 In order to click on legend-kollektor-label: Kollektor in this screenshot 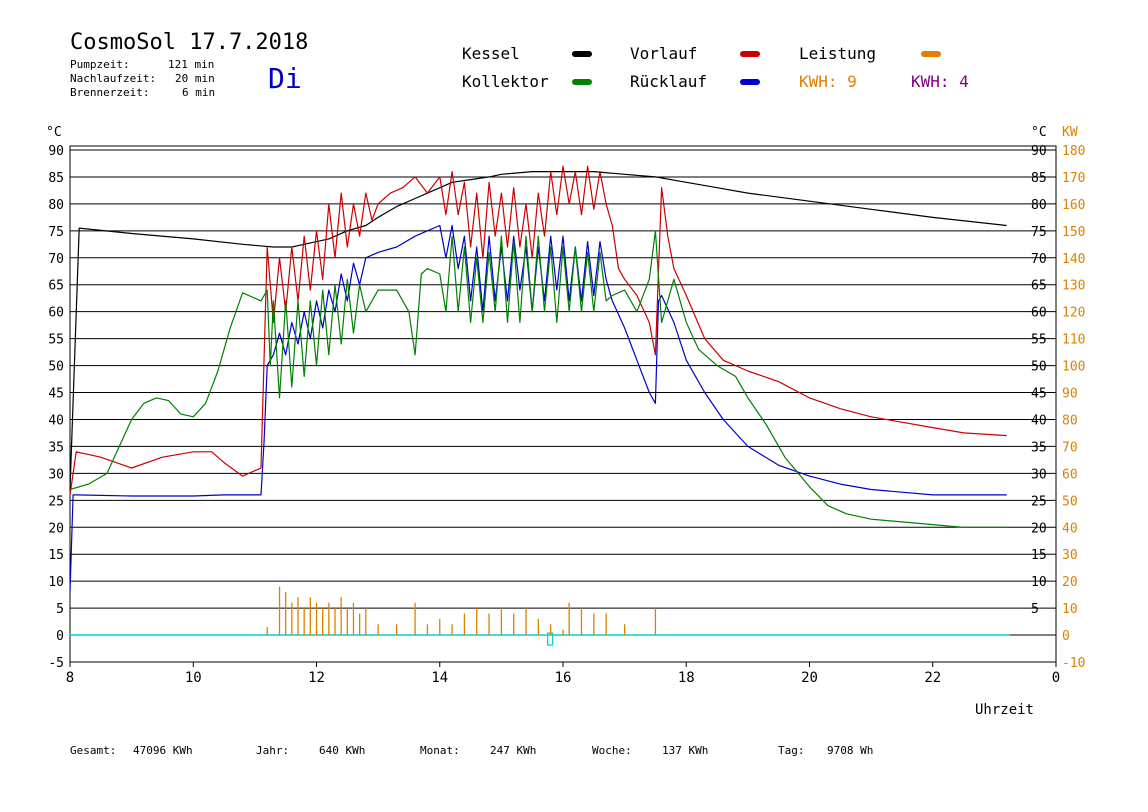, I will do `click(505, 81)`.